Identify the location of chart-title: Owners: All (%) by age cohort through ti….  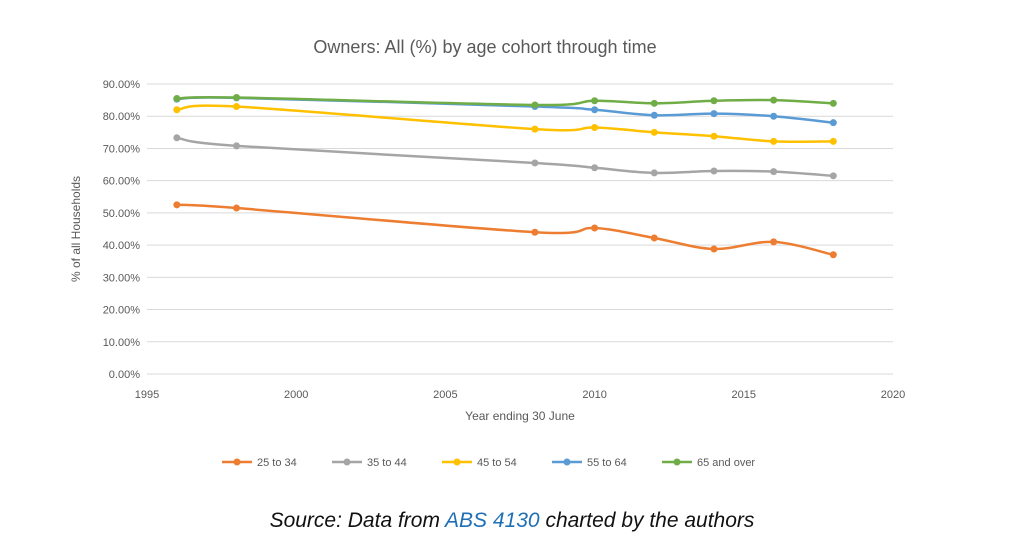
(484, 47).